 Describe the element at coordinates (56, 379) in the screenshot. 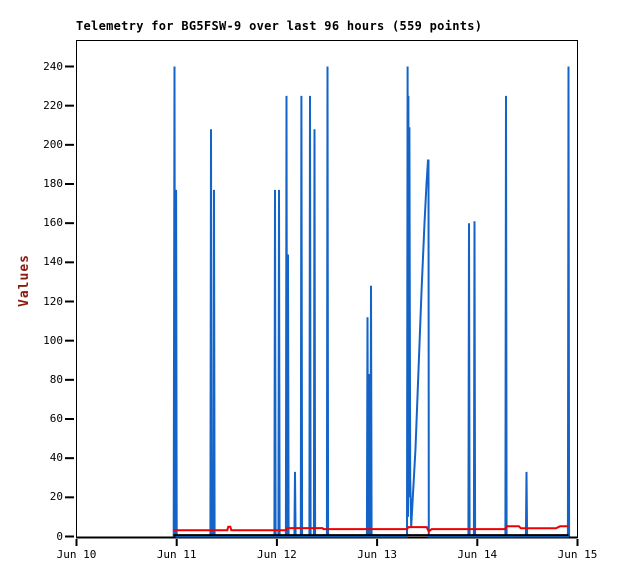

I see `y-tick-label: 80` at that location.